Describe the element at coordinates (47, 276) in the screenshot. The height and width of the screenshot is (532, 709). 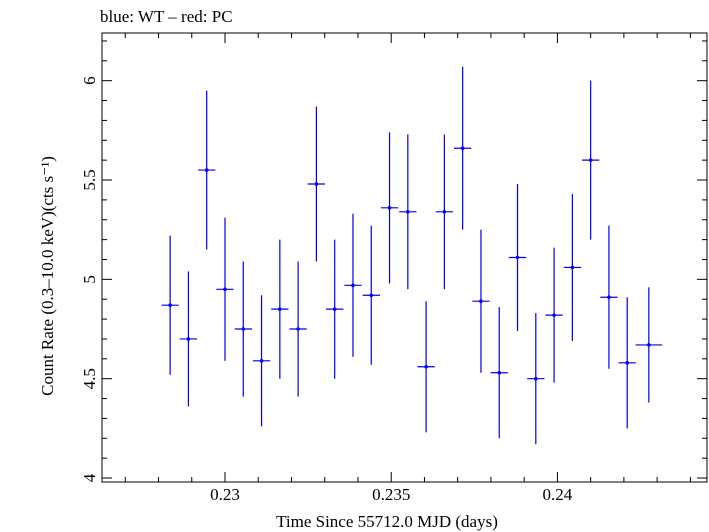
I see `y-axis-label: Count Rate (0.3–10.0 keV)(cts s⁻¹)` at that location.